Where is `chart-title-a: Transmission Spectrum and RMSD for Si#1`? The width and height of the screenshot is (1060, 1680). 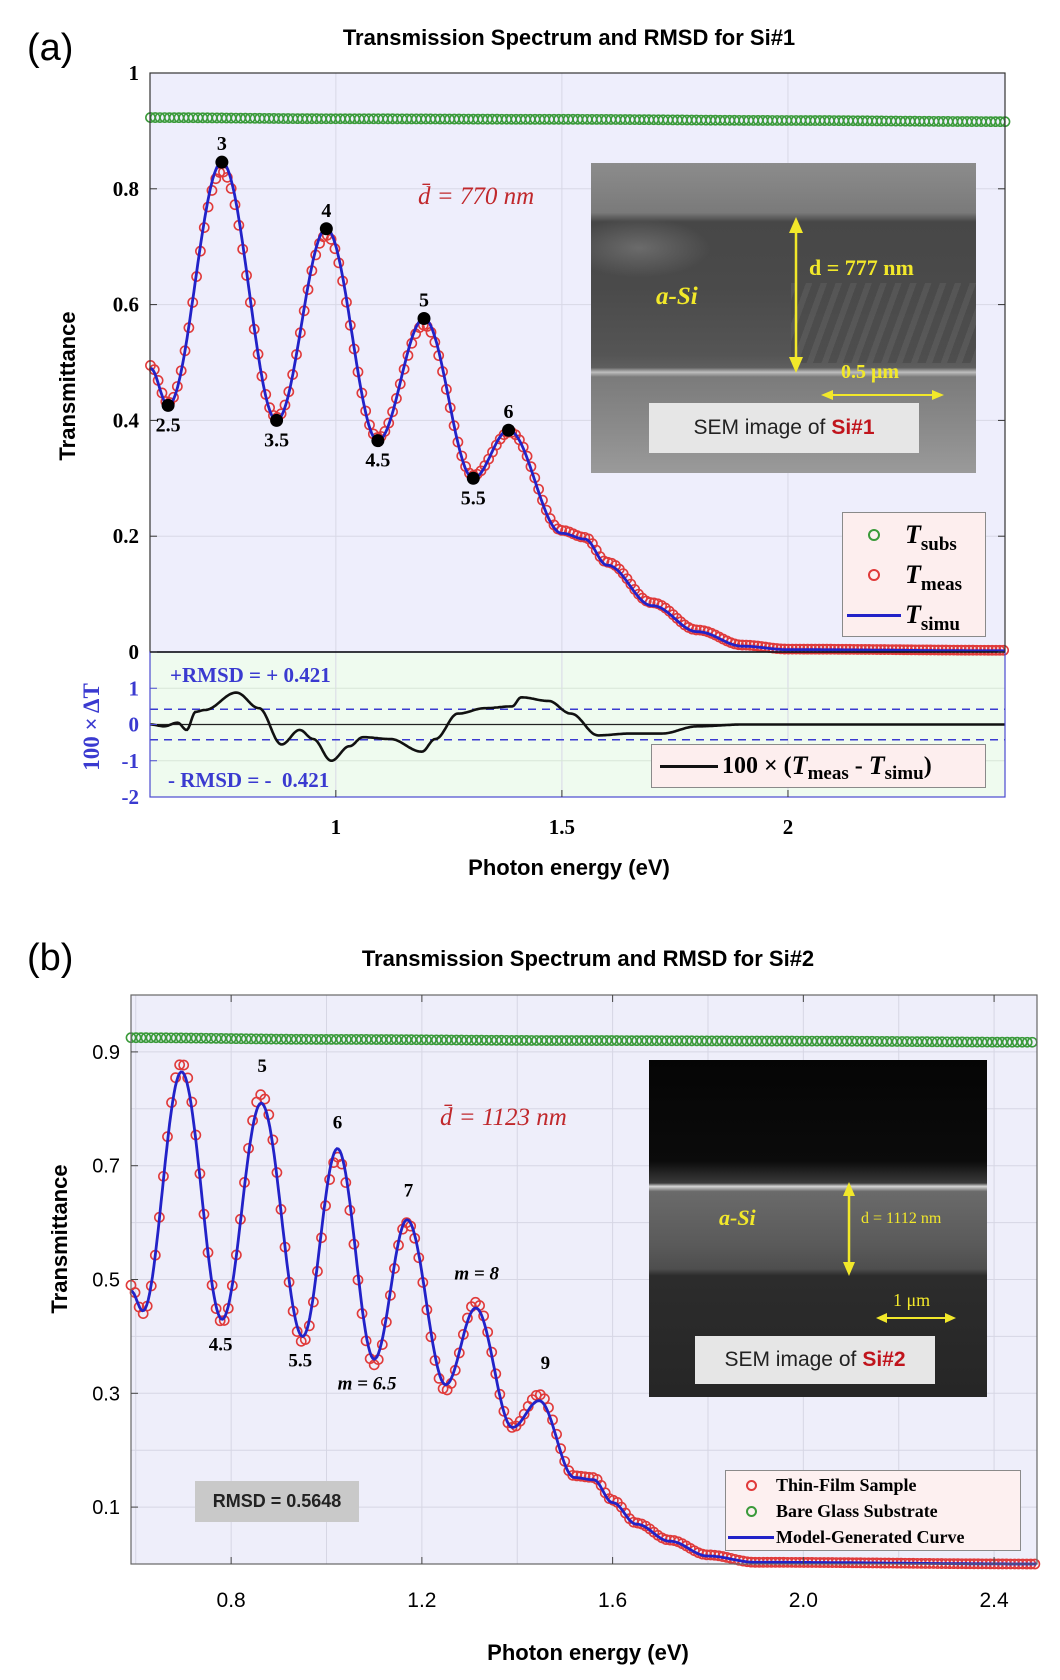
chart-title-a: Transmission Spectrum and RMSD for Si#1 is located at coordinates (569, 37).